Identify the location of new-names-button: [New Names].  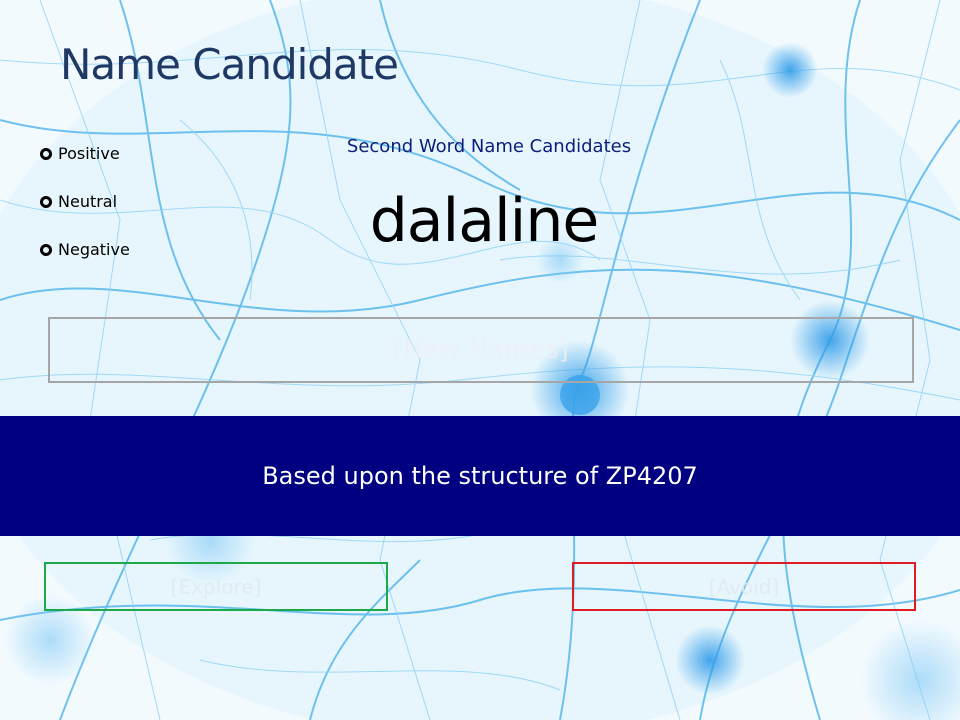
(481, 350).